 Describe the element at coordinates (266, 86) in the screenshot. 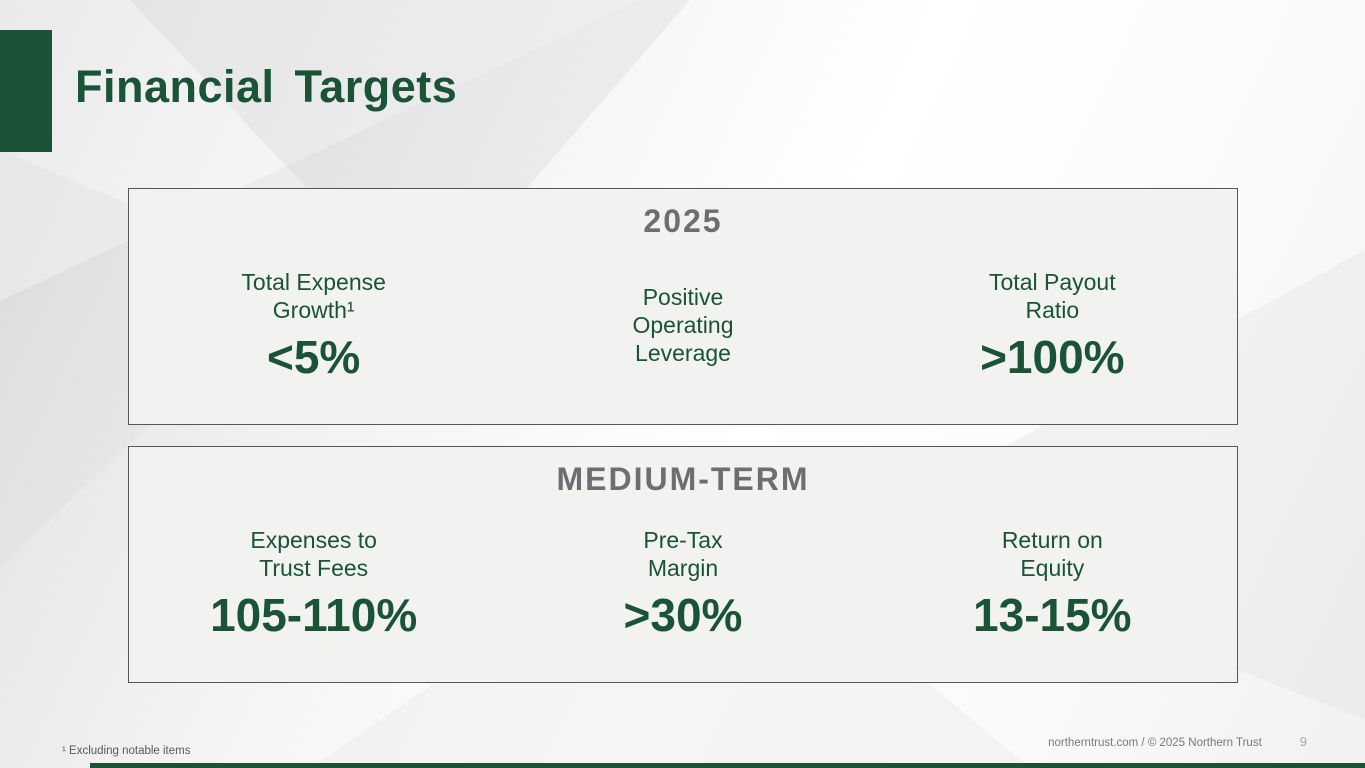

I see `slide-title: Financial Targets` at that location.